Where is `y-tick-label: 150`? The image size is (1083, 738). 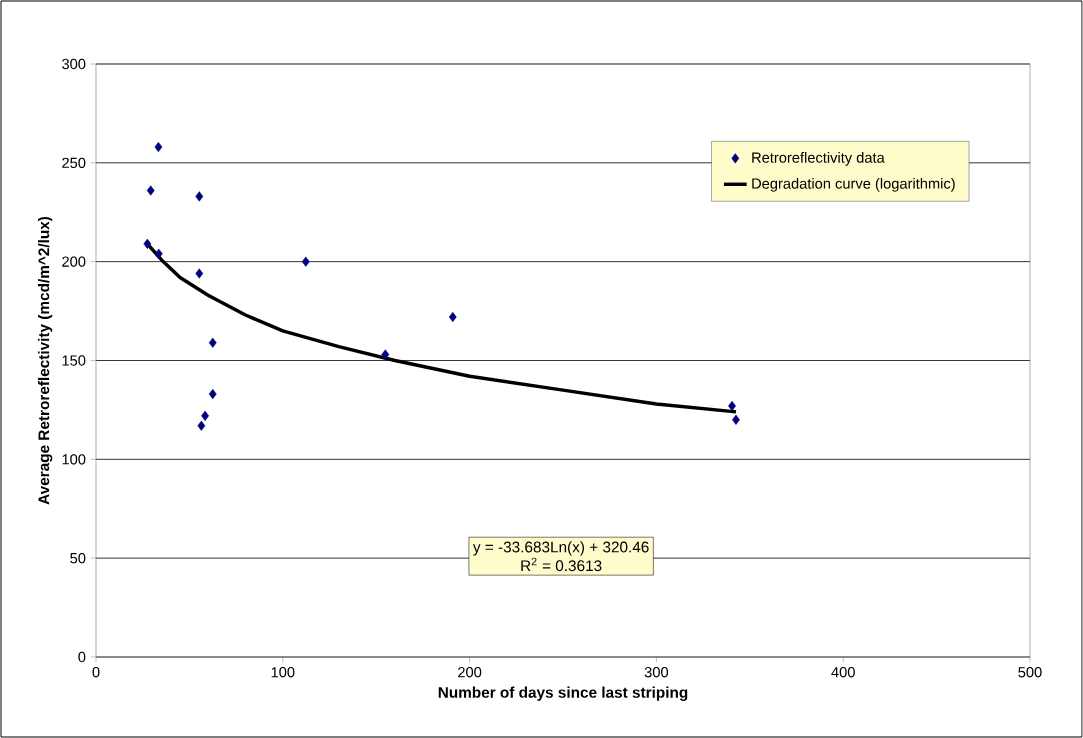 y-tick-label: 150 is located at coordinates (74, 360).